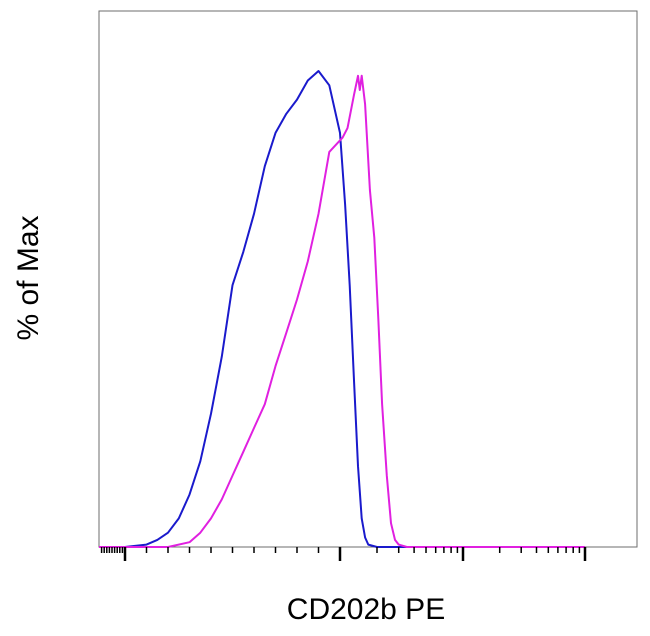 The height and width of the screenshot is (636, 650). What do you see at coordinates (366, 609) in the screenshot?
I see `x-axis-label: CD202b PE` at bounding box center [366, 609].